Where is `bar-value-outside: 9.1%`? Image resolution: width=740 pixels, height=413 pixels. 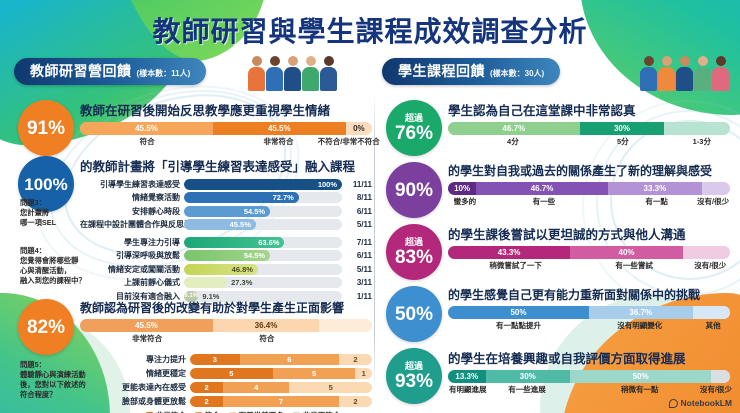 bar-value-outside: 9.1% is located at coordinates (211, 296).